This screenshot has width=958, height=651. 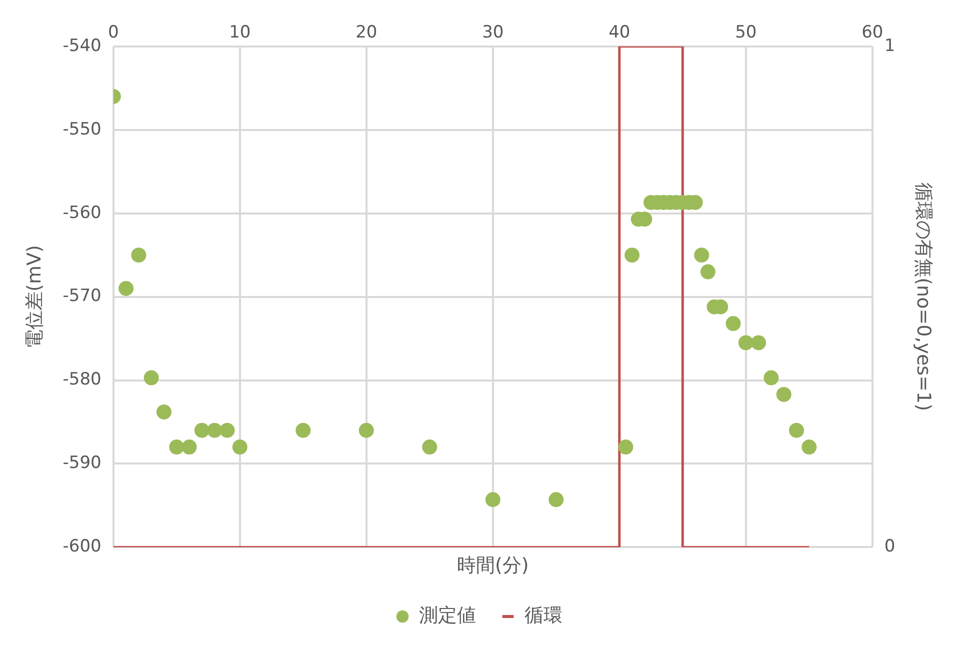 I want to click on legend-label: 測定値, so click(x=447, y=615).